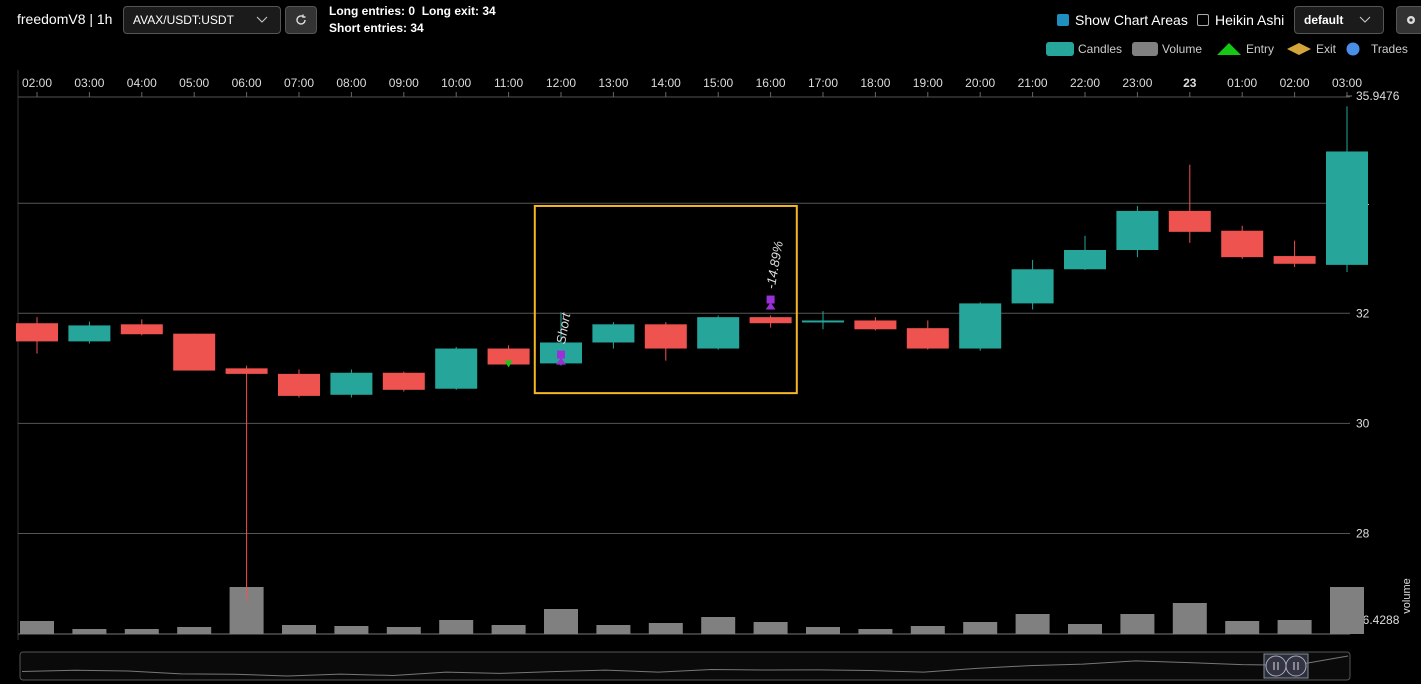  Describe the element at coordinates (458, 11) in the screenshot. I see `long-exit: Long exit: 34` at that location.